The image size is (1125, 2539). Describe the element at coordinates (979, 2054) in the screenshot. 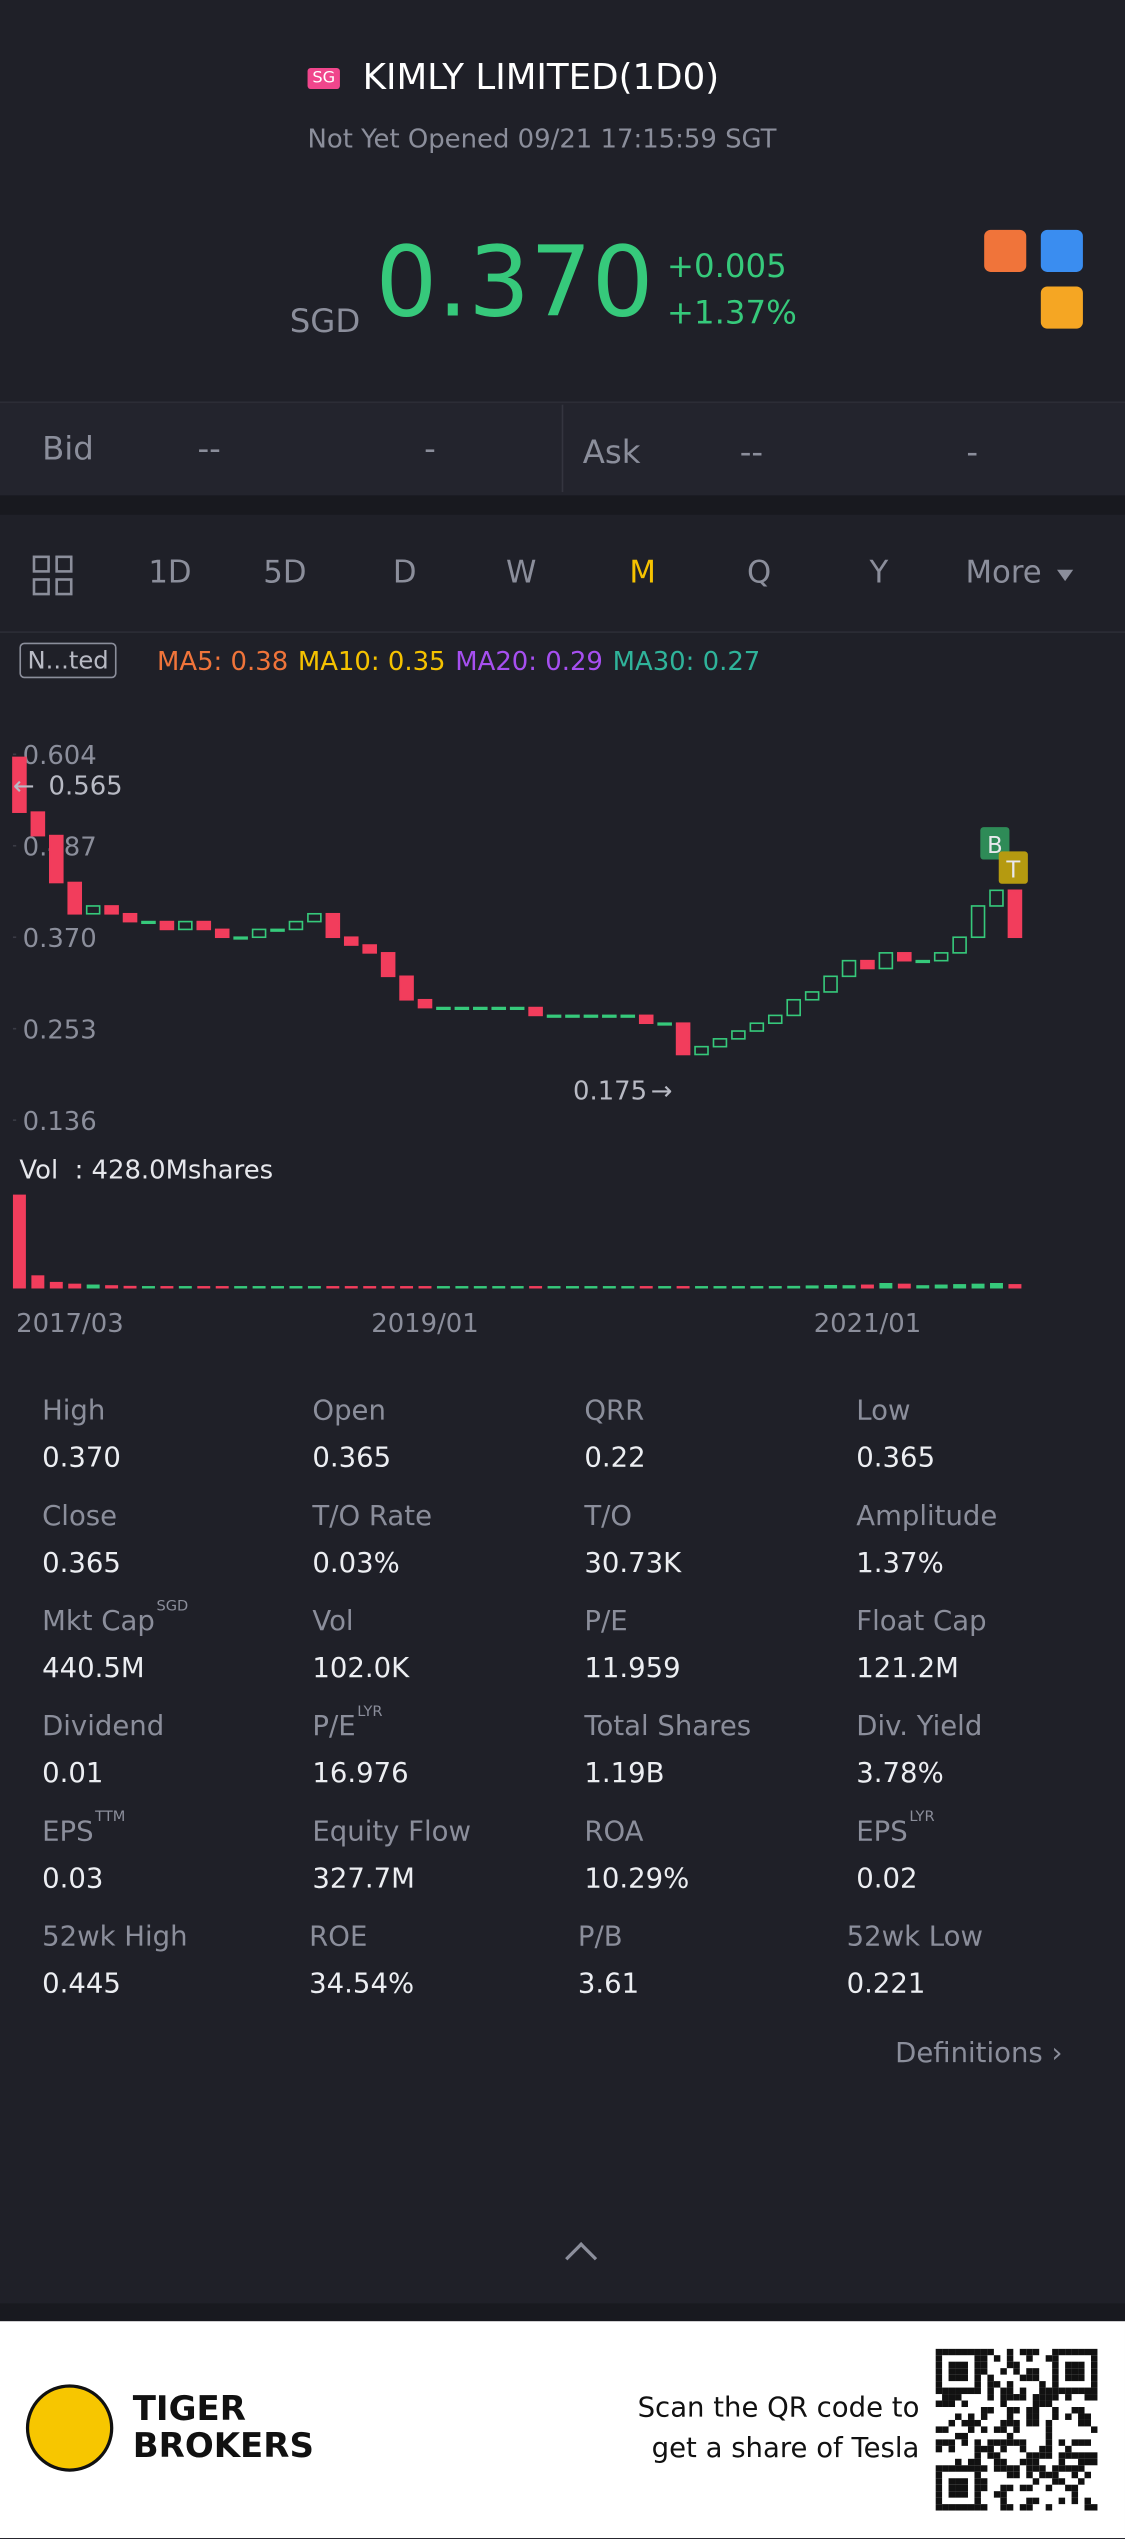

I see `definitions-link: Definitions ›` at that location.